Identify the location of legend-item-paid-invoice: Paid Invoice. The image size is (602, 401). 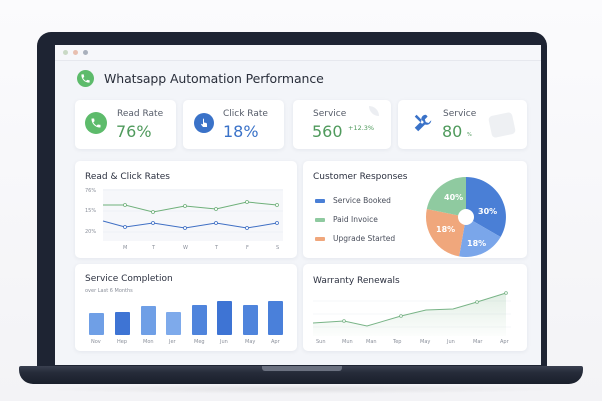
(346, 219).